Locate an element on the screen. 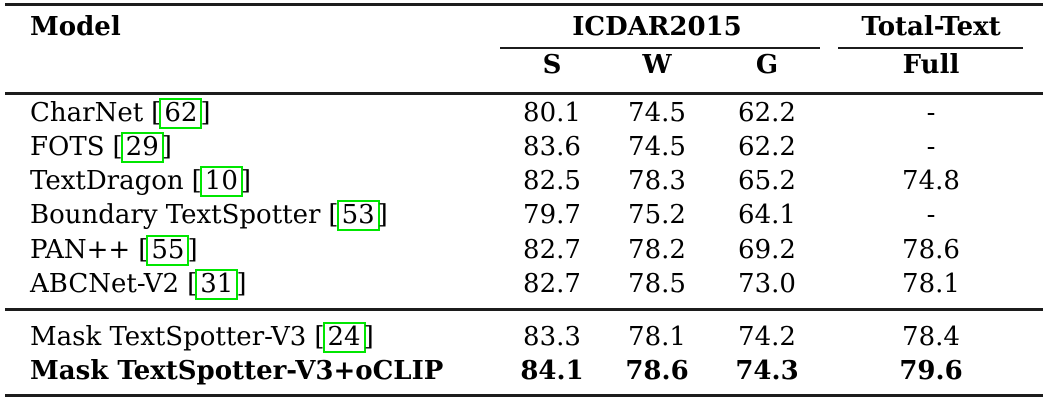  score-icdar-s: 83.6 is located at coordinates (552, 147).